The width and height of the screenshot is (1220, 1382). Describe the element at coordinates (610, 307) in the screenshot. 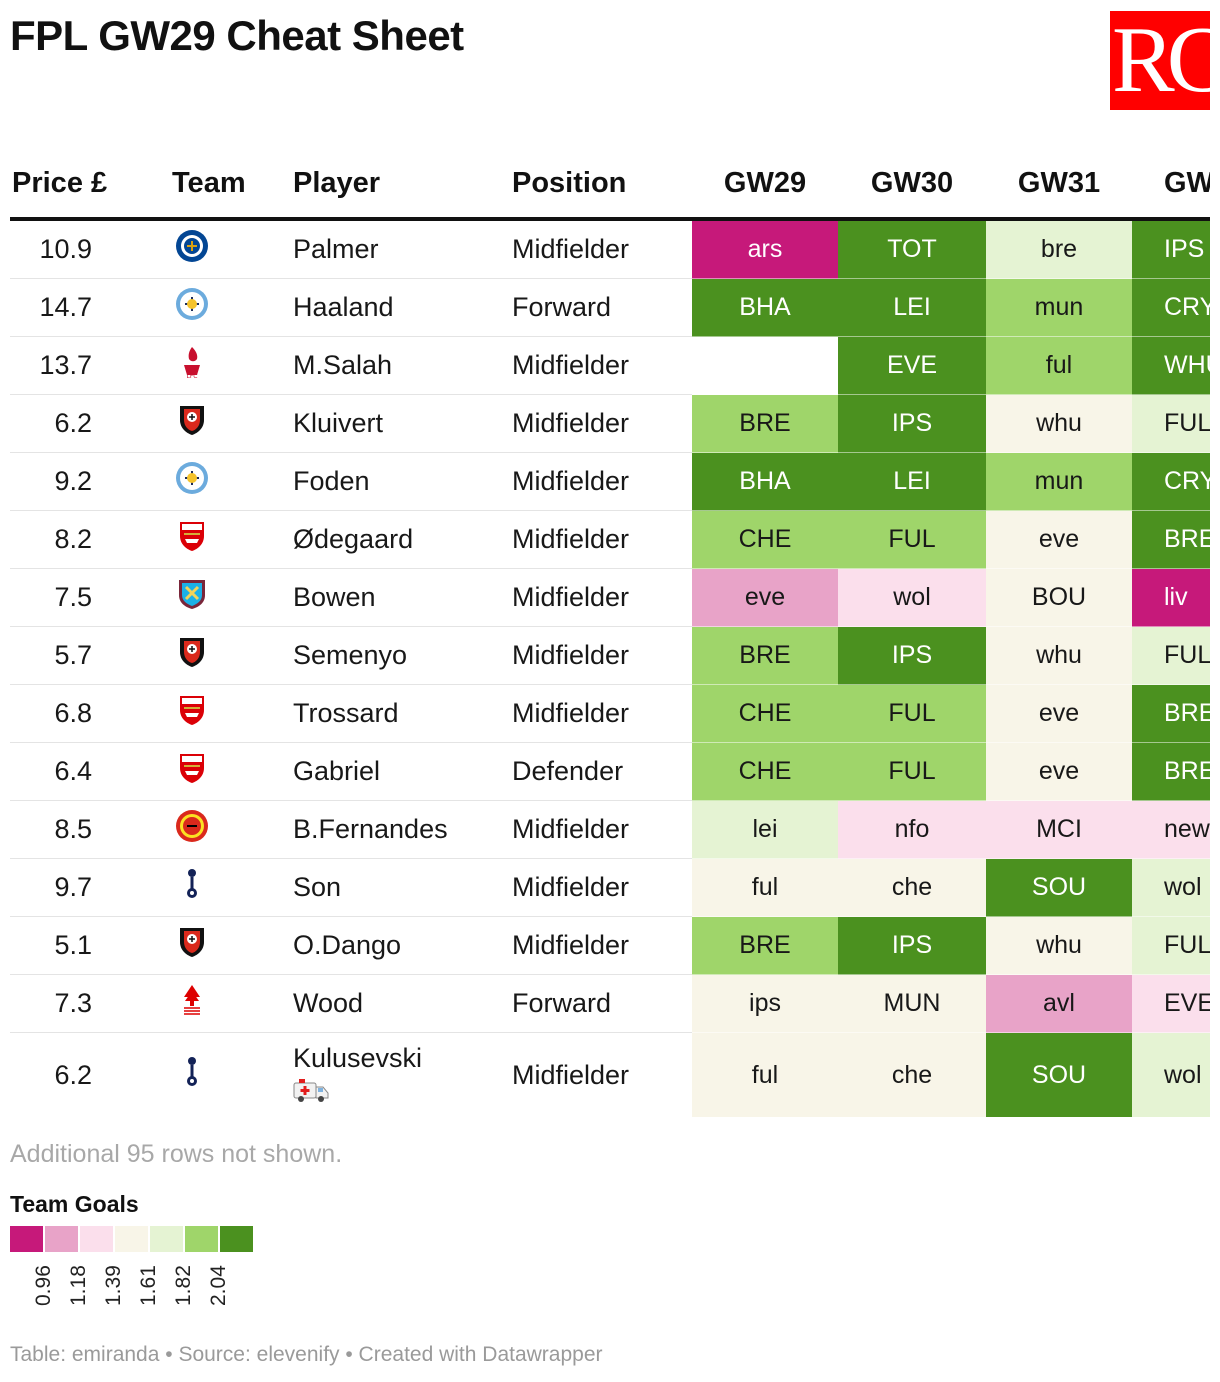

I see `table-row: 14.7 Haaland Forward BHA LEI mun CRY` at that location.